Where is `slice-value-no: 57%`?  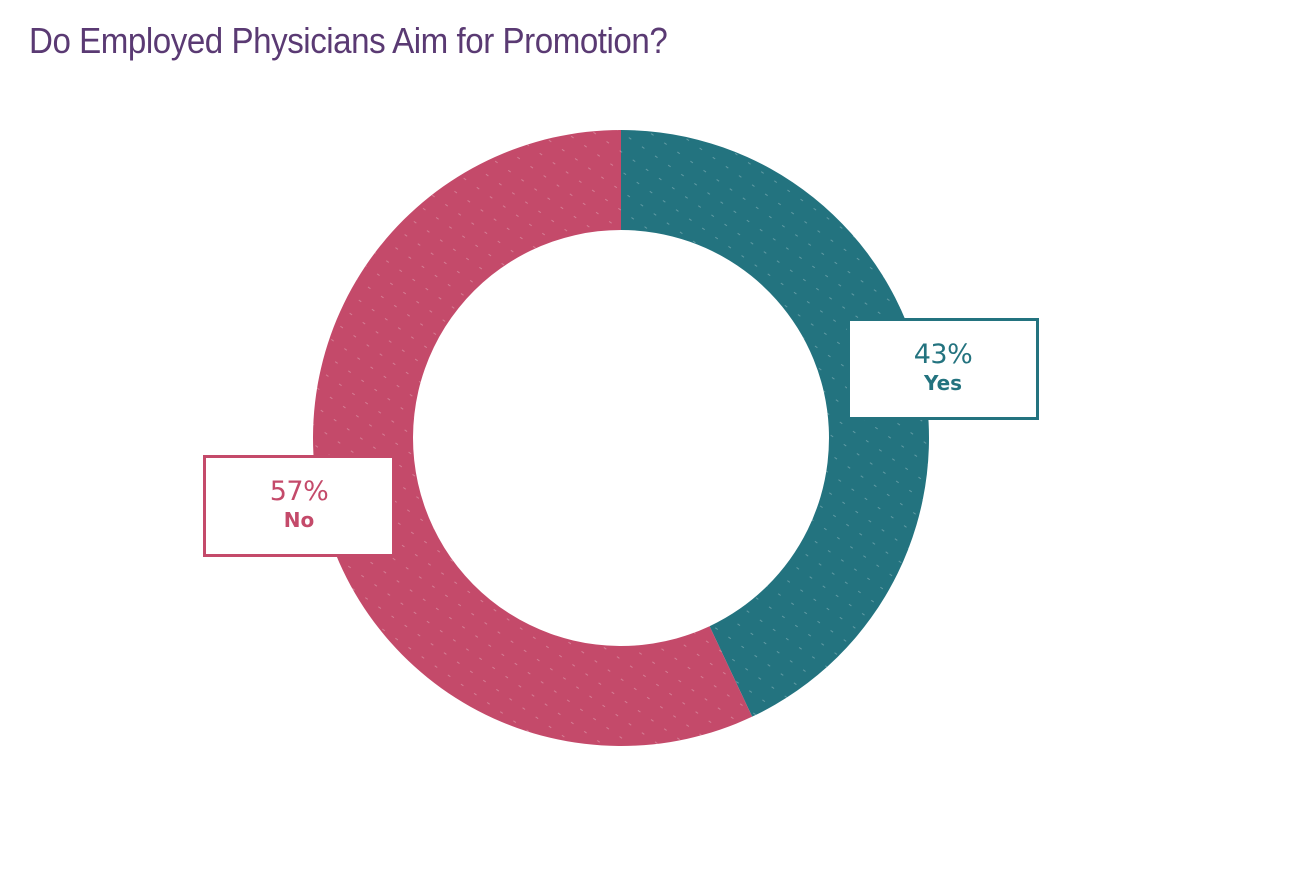
slice-value-no: 57% is located at coordinates (299, 491).